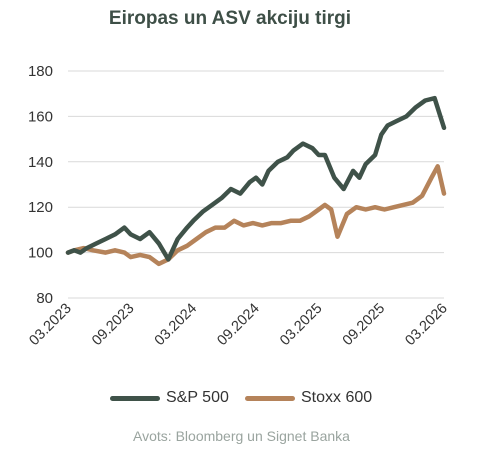 This screenshot has height=455, width=483. I want to click on legend-item-sp500: S&P 500, so click(169, 398).